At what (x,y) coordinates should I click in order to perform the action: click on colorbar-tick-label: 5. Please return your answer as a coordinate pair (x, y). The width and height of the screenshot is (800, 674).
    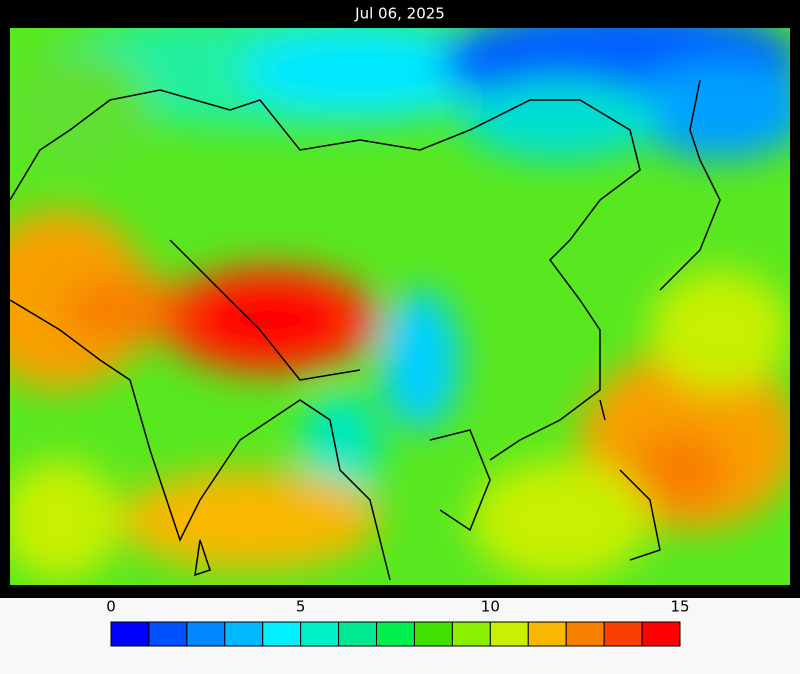
    Looking at the image, I should click on (301, 607).